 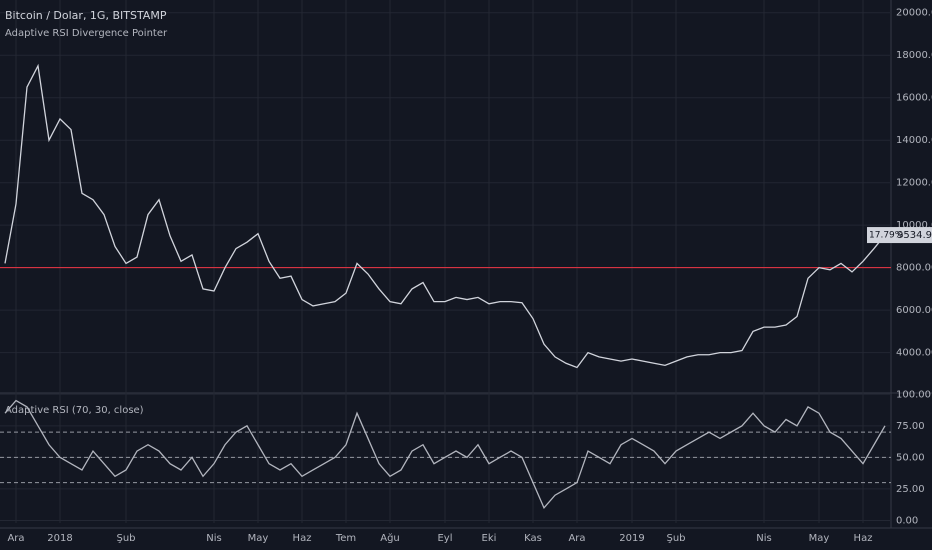 What do you see at coordinates (631, 538) in the screenshot?
I see `x-tick-label: 2019` at bounding box center [631, 538].